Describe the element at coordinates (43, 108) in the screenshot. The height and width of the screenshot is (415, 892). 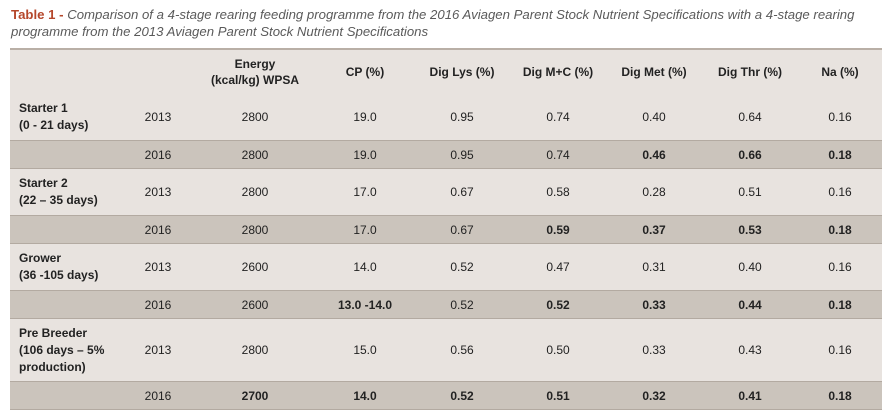
I see `stage-name-line1: Starter 1` at that location.